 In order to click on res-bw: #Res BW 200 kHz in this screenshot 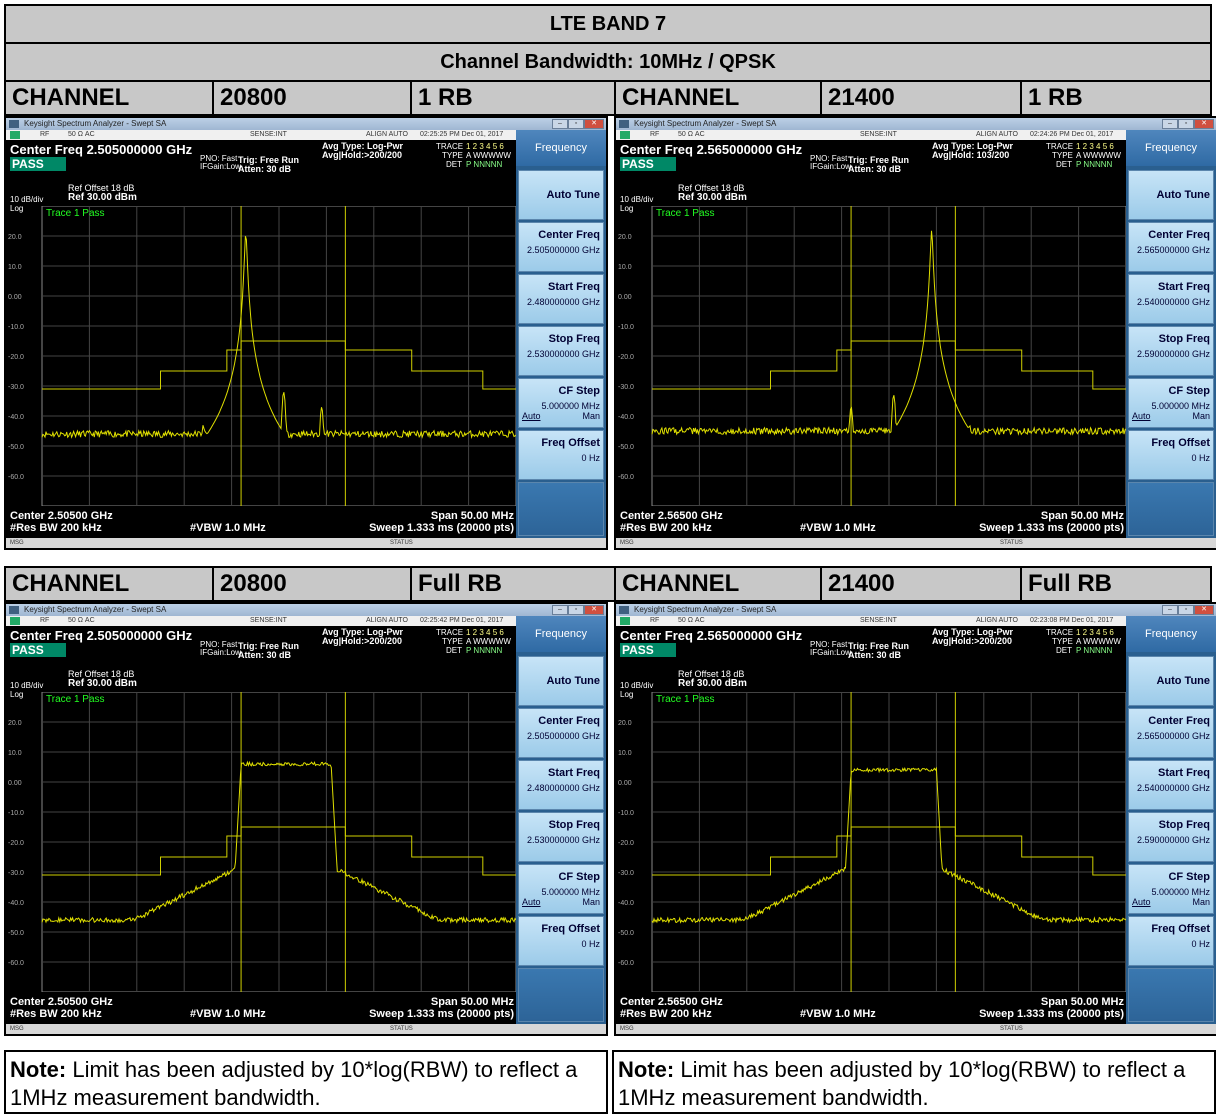, I will do `click(56, 1014)`.